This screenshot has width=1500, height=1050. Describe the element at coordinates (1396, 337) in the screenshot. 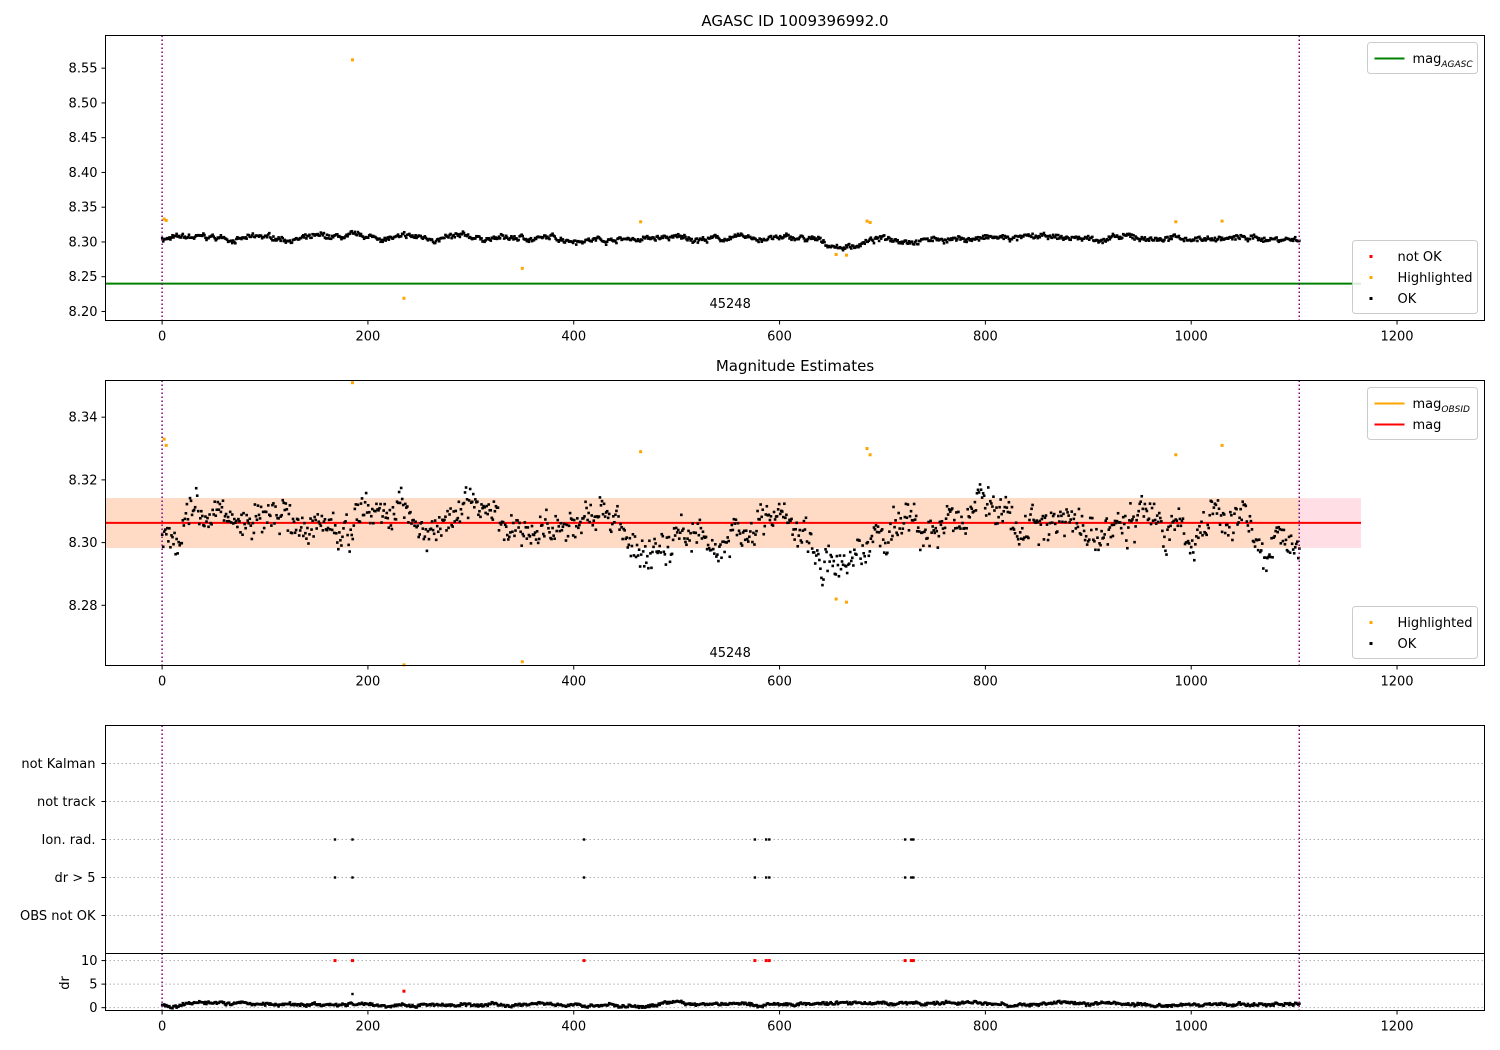

I see `x-tick-label: 1200` at that location.